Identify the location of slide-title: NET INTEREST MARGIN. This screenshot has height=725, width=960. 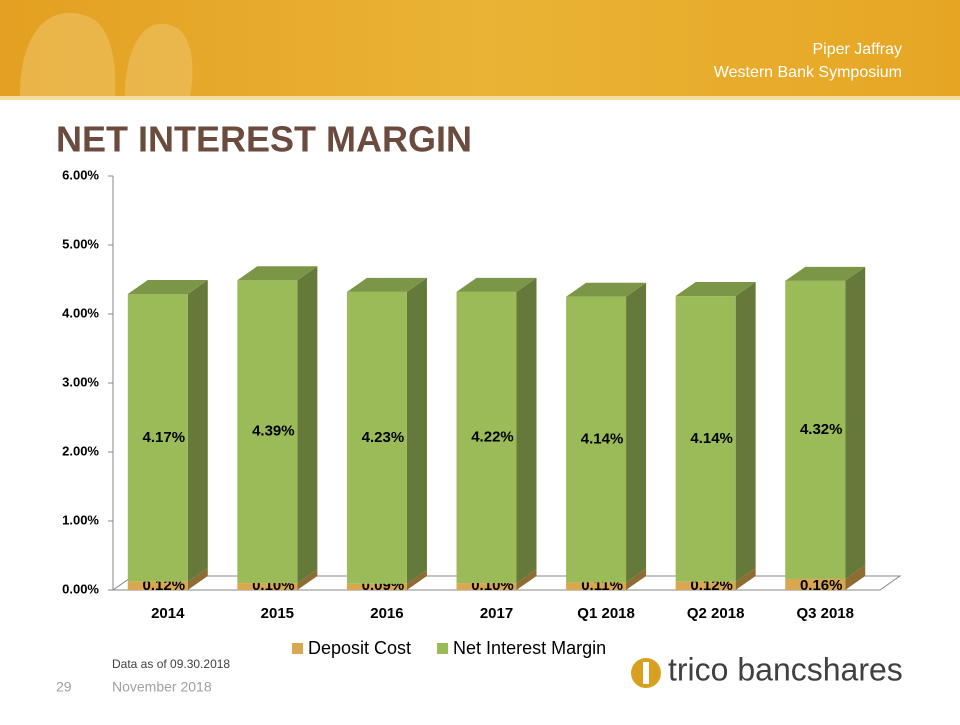
(264, 139).